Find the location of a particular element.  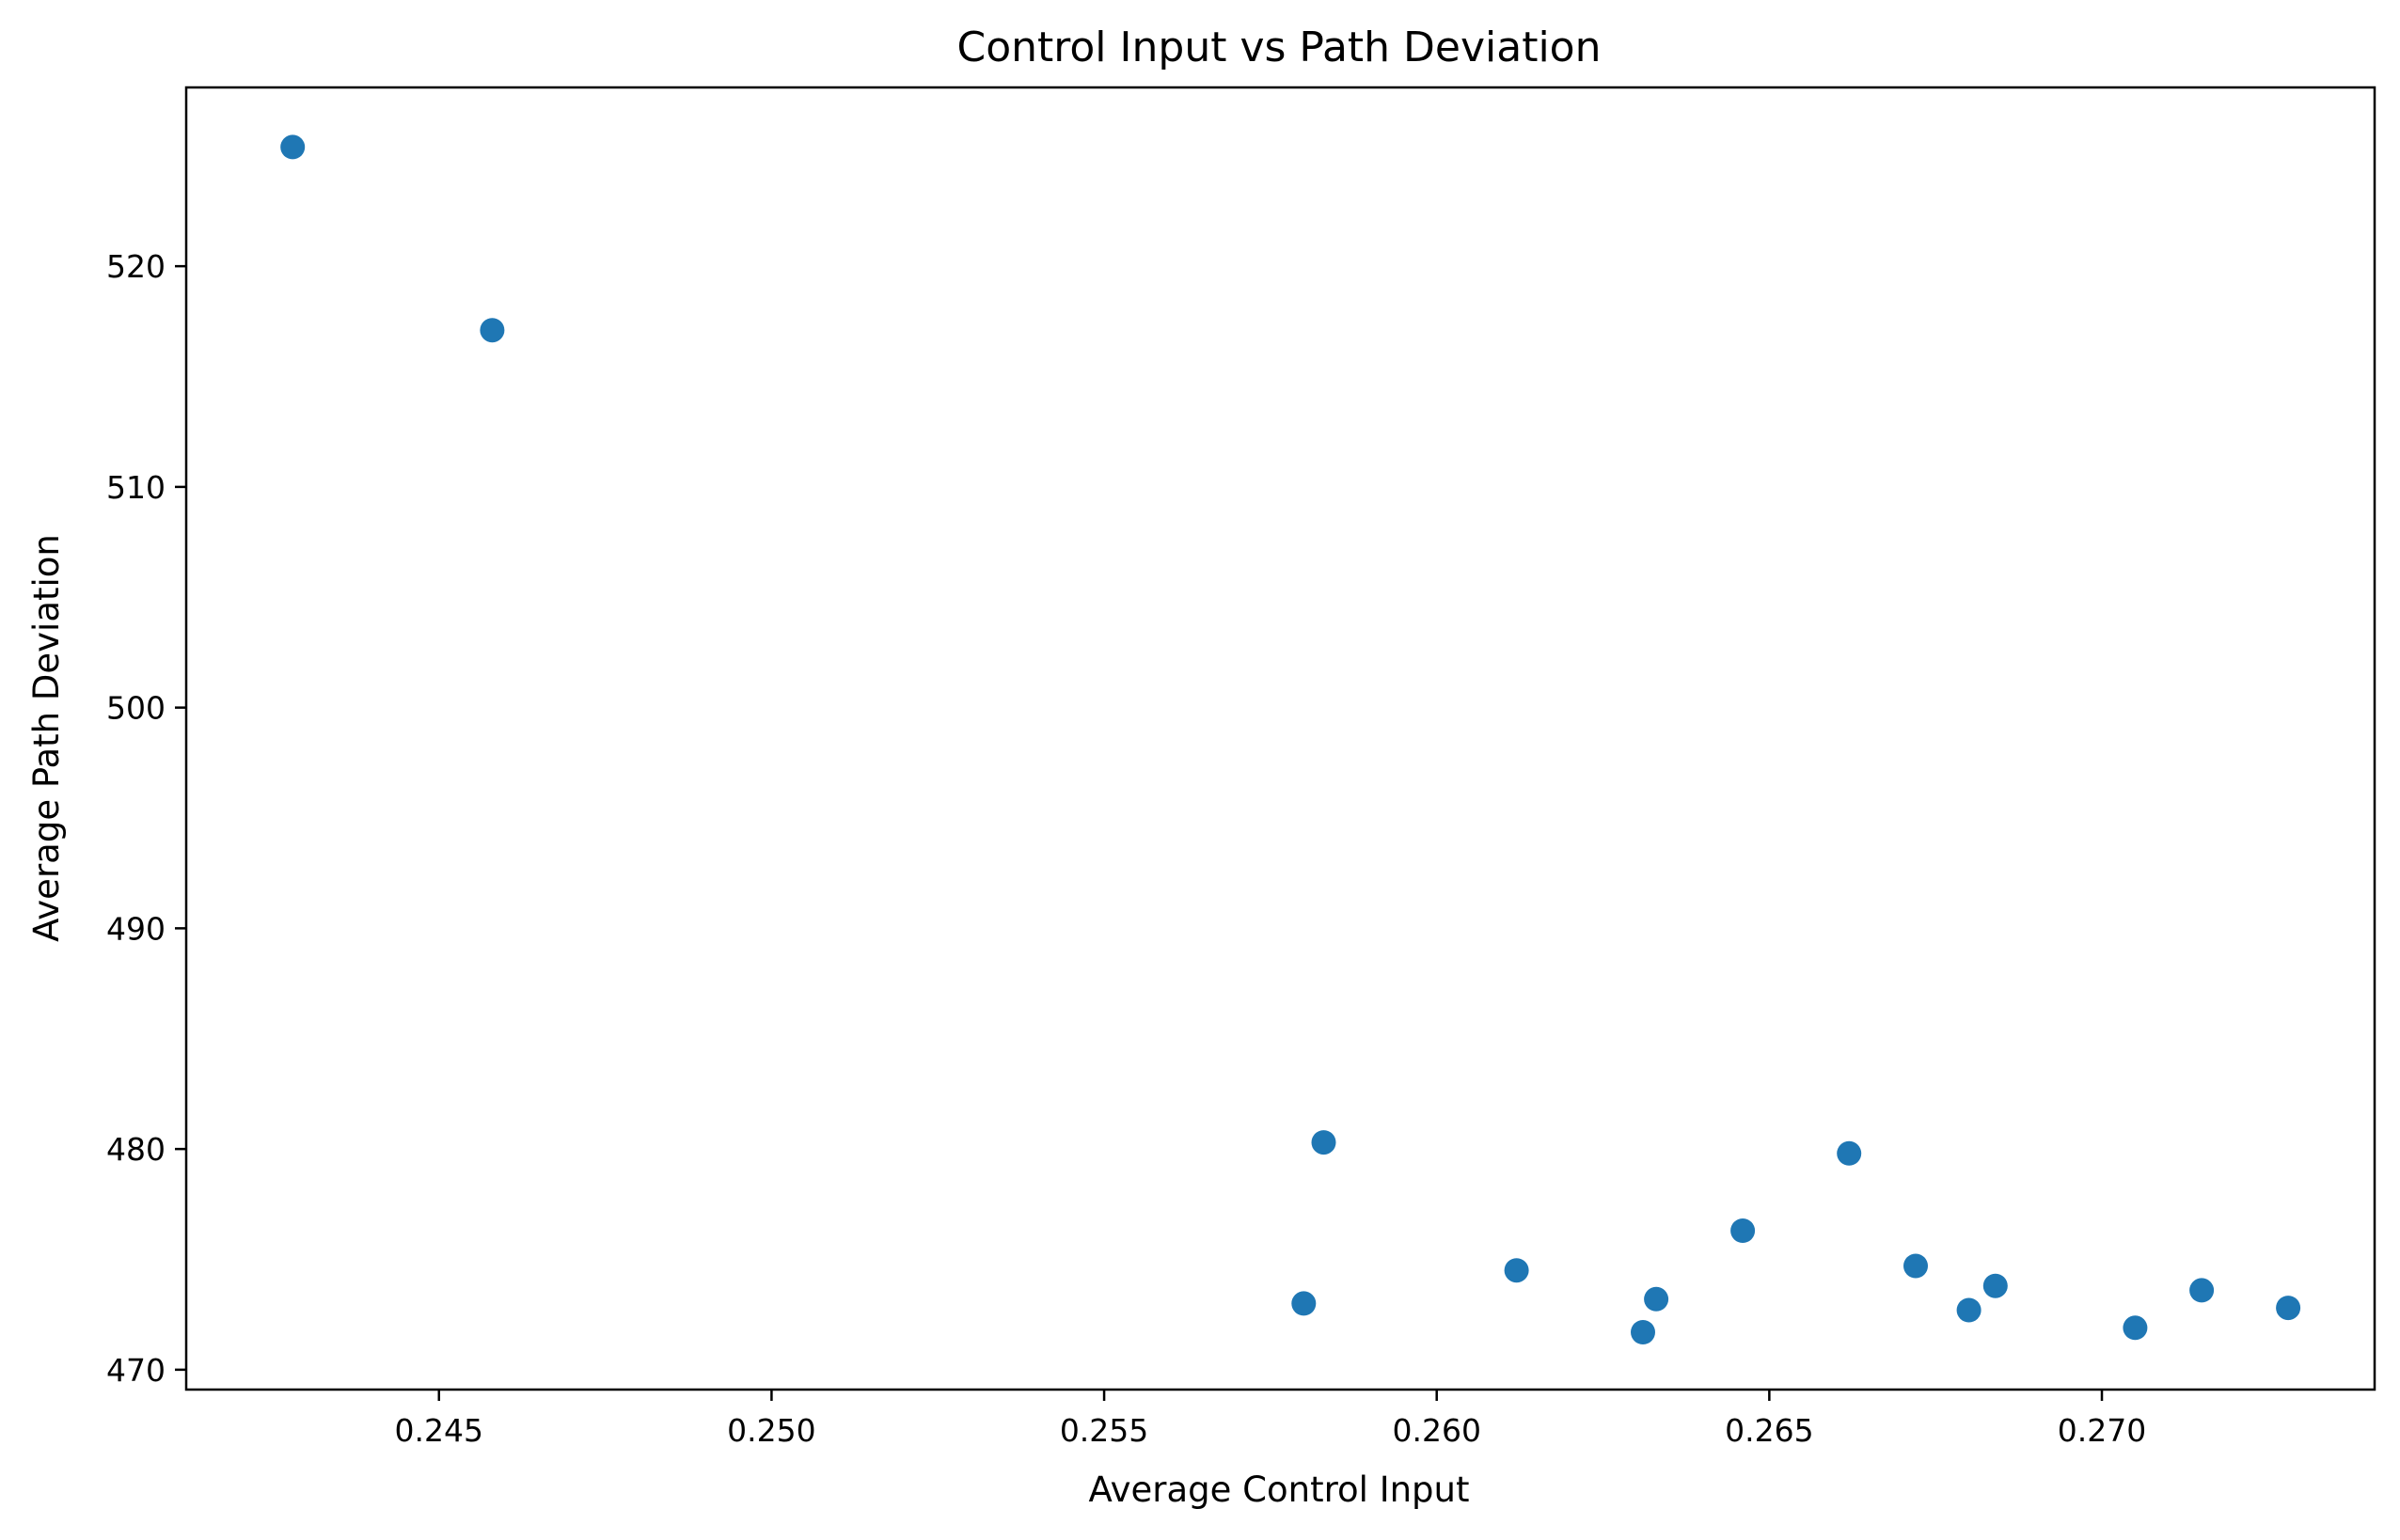

x-axis-ticks: 0.245 0.250 0.255 0.260 0.265 0.270 is located at coordinates (1270, 1420).